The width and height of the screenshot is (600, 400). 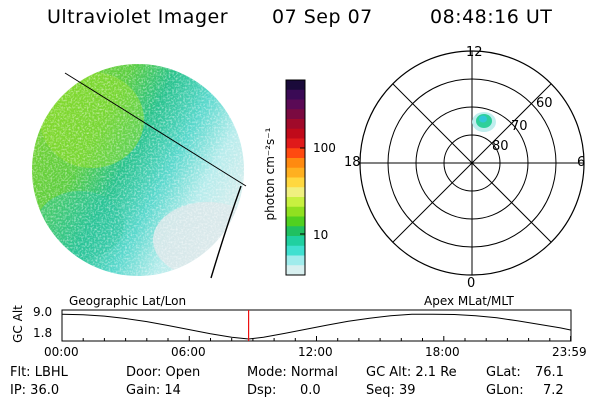 What do you see at coordinates (391, 390) in the screenshot?
I see `seq-field: Seq: 39` at bounding box center [391, 390].